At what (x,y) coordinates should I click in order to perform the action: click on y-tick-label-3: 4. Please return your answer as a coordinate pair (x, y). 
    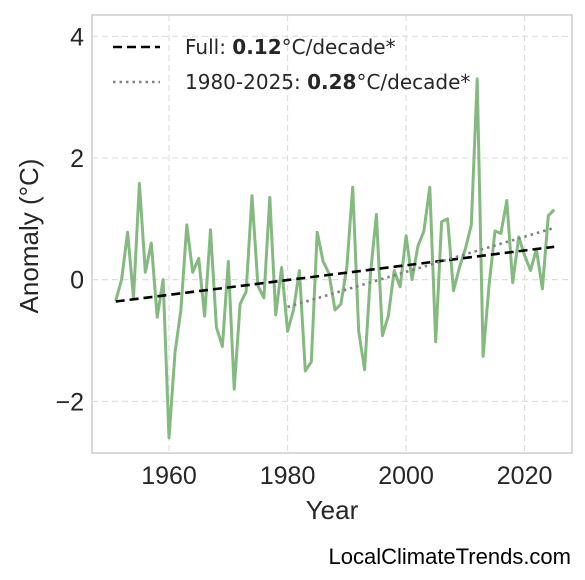
    Looking at the image, I should click on (77, 37).